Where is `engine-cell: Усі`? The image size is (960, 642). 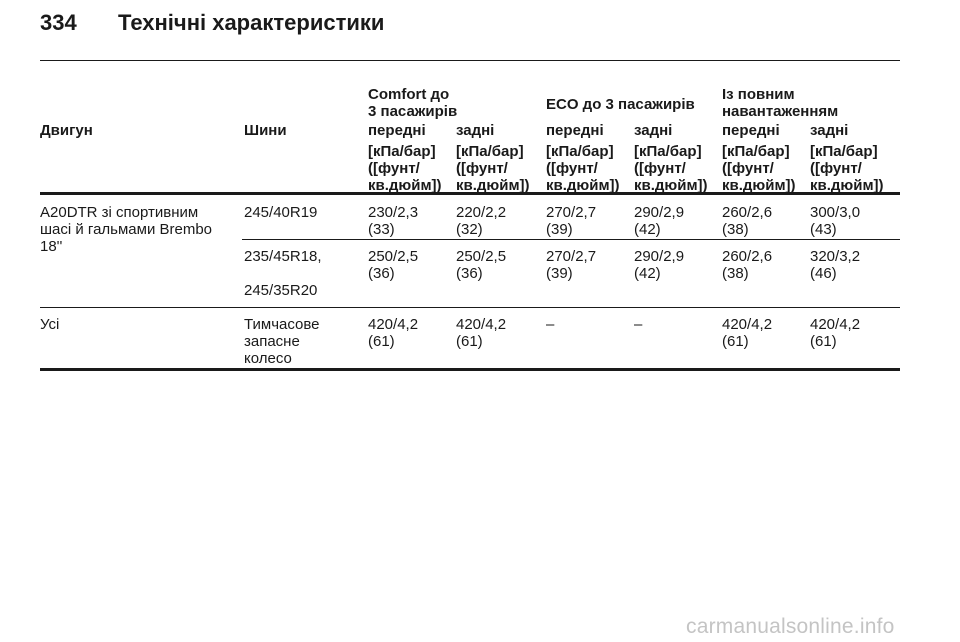 engine-cell: Усі is located at coordinates (50, 324).